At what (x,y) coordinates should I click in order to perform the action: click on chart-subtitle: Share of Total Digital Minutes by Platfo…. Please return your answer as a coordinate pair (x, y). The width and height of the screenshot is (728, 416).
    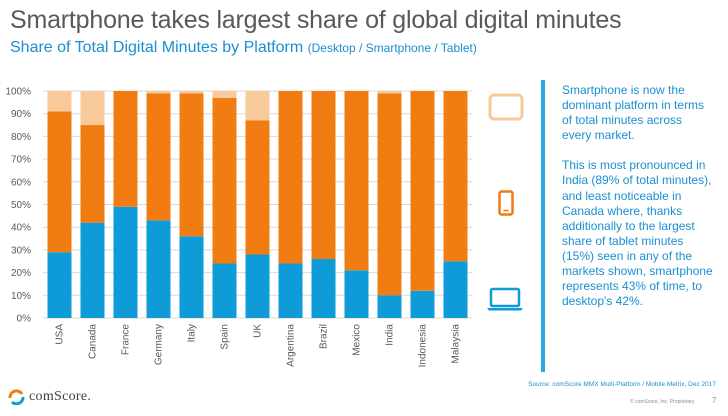
    Looking at the image, I should click on (243, 48).